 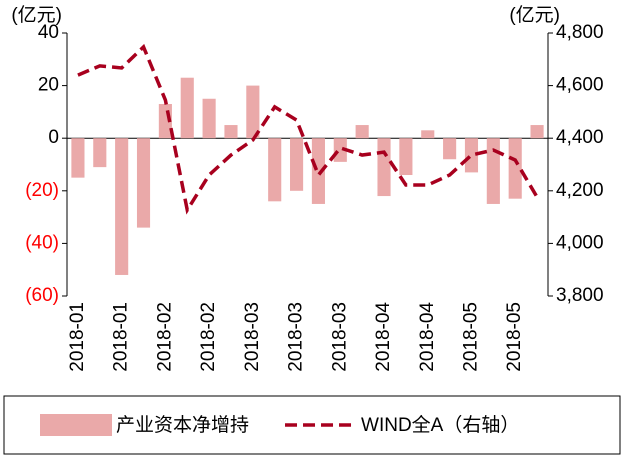 I want to click on y2-tick-label: 4,800, so click(x=580, y=32).